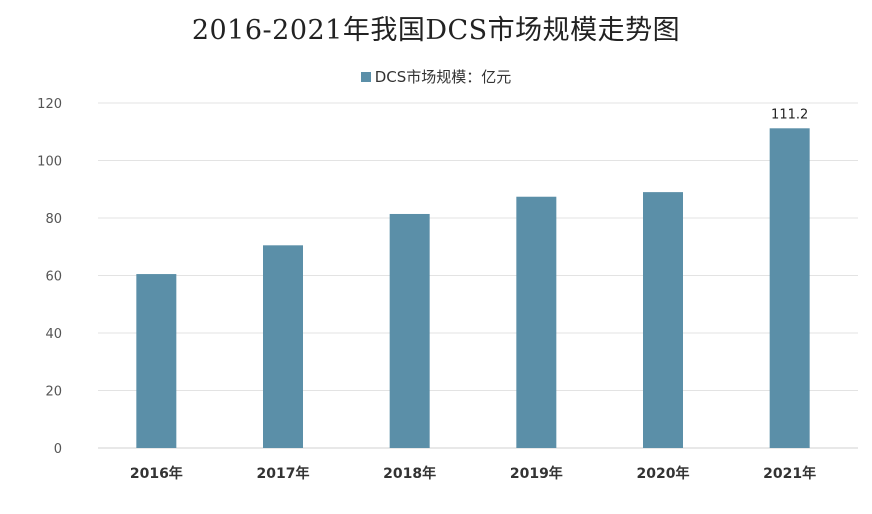 This screenshot has height=514, width=872. Describe the element at coordinates (436, 30) in the screenshot. I see `chart-title: 2016-2021年我国DCS市场规模走势图` at that location.